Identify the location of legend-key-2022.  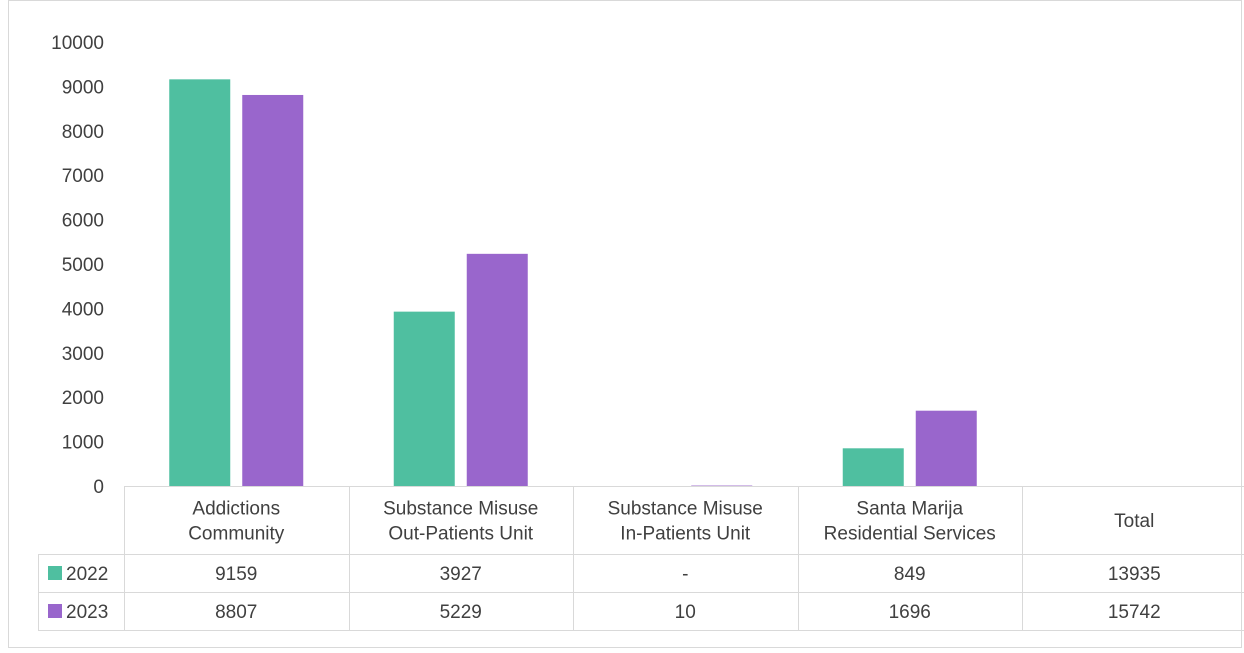
(55, 573).